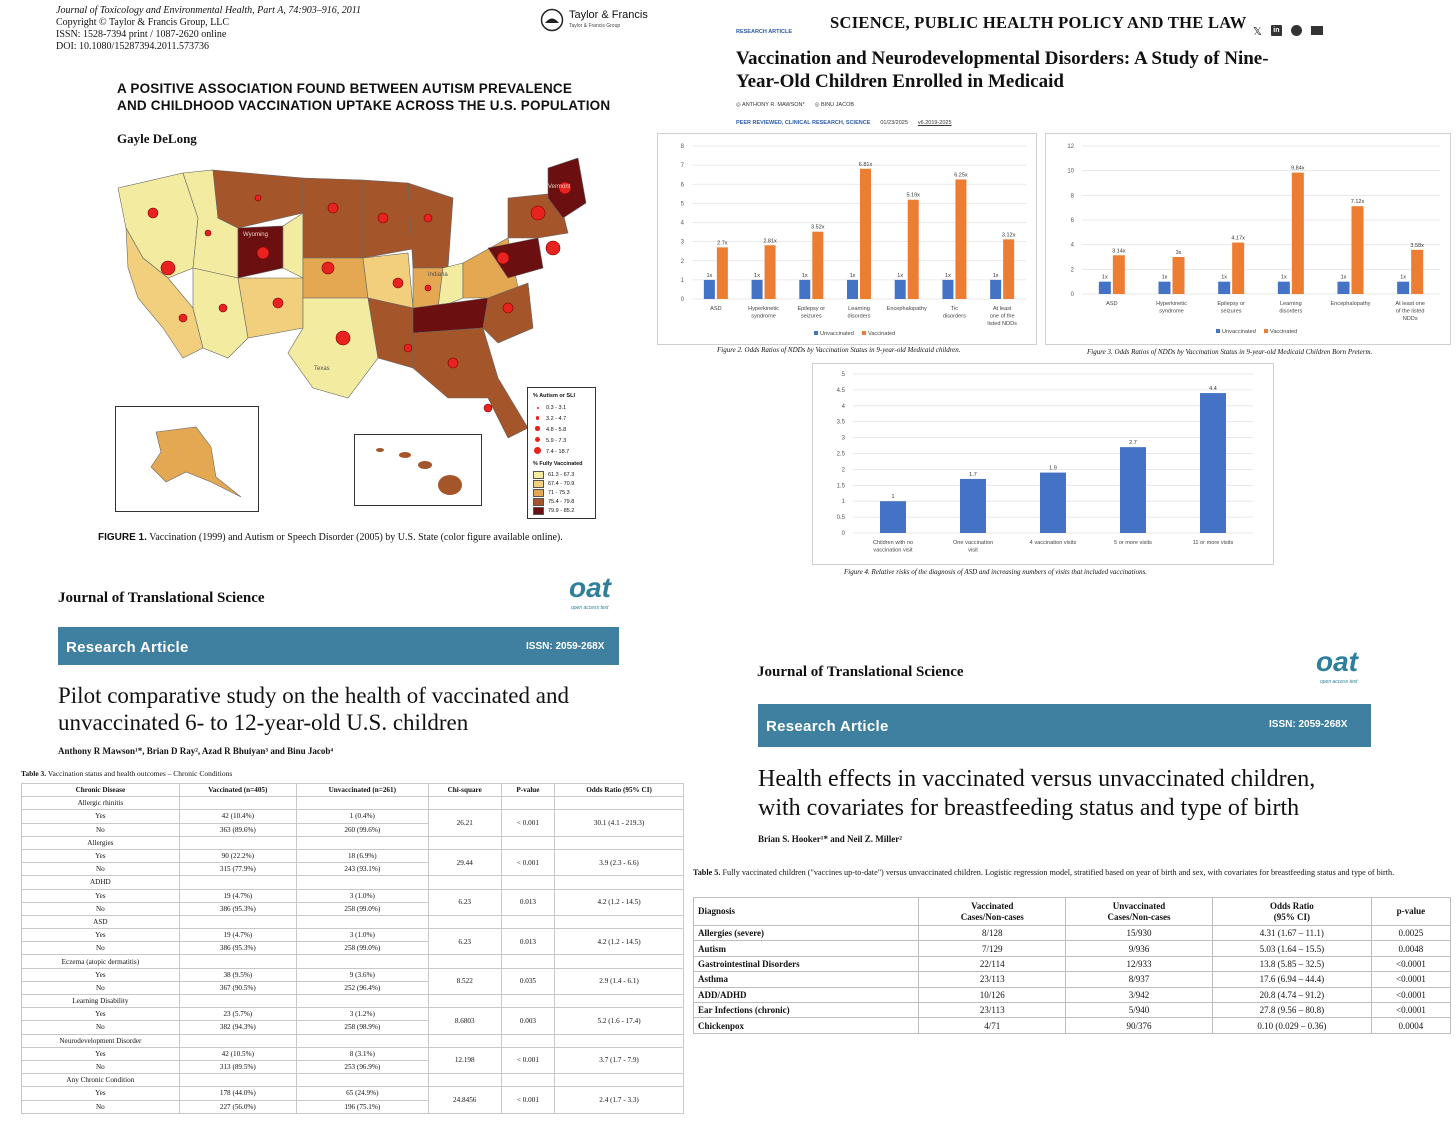 Image resolution: width=1456 pixels, height=1138 pixels. I want to click on table3-cell: 90 (22.2%), so click(237, 856).